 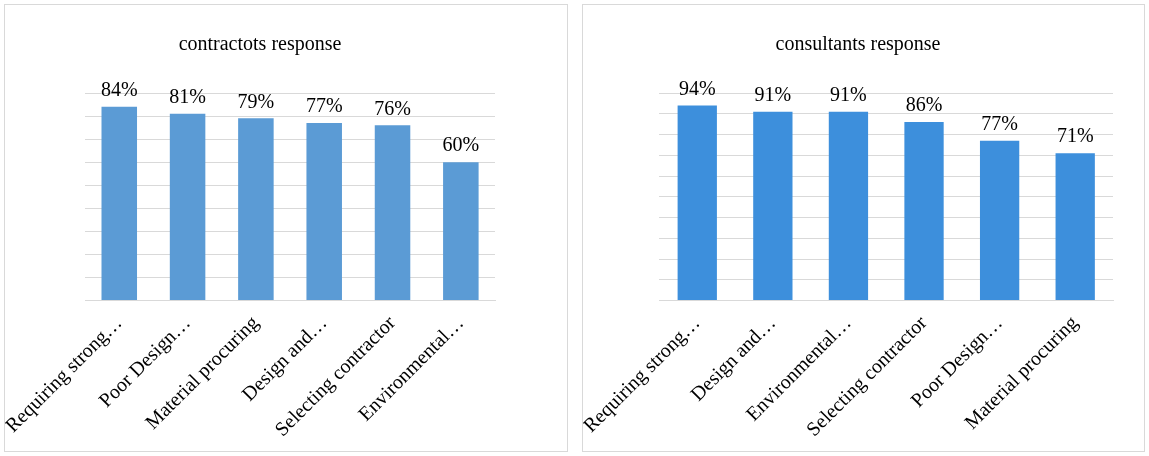 What do you see at coordinates (858, 44) in the screenshot?
I see `chart-title: consultants response` at bounding box center [858, 44].